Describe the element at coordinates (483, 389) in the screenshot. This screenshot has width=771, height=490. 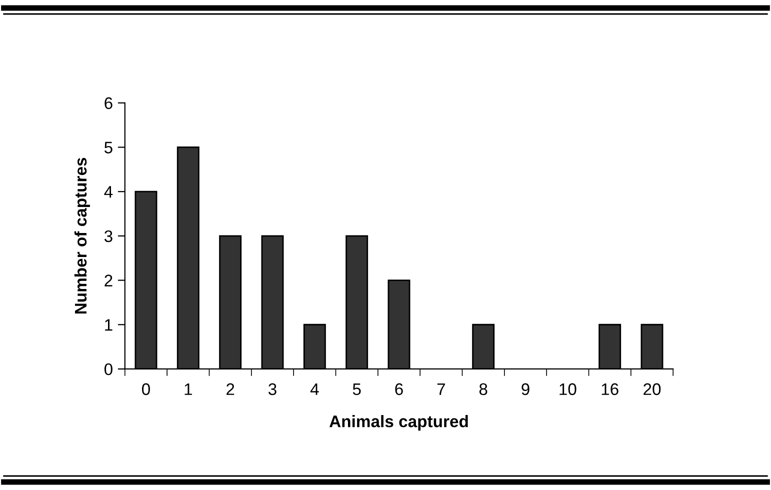
I see `x-tick-label: 8` at that location.